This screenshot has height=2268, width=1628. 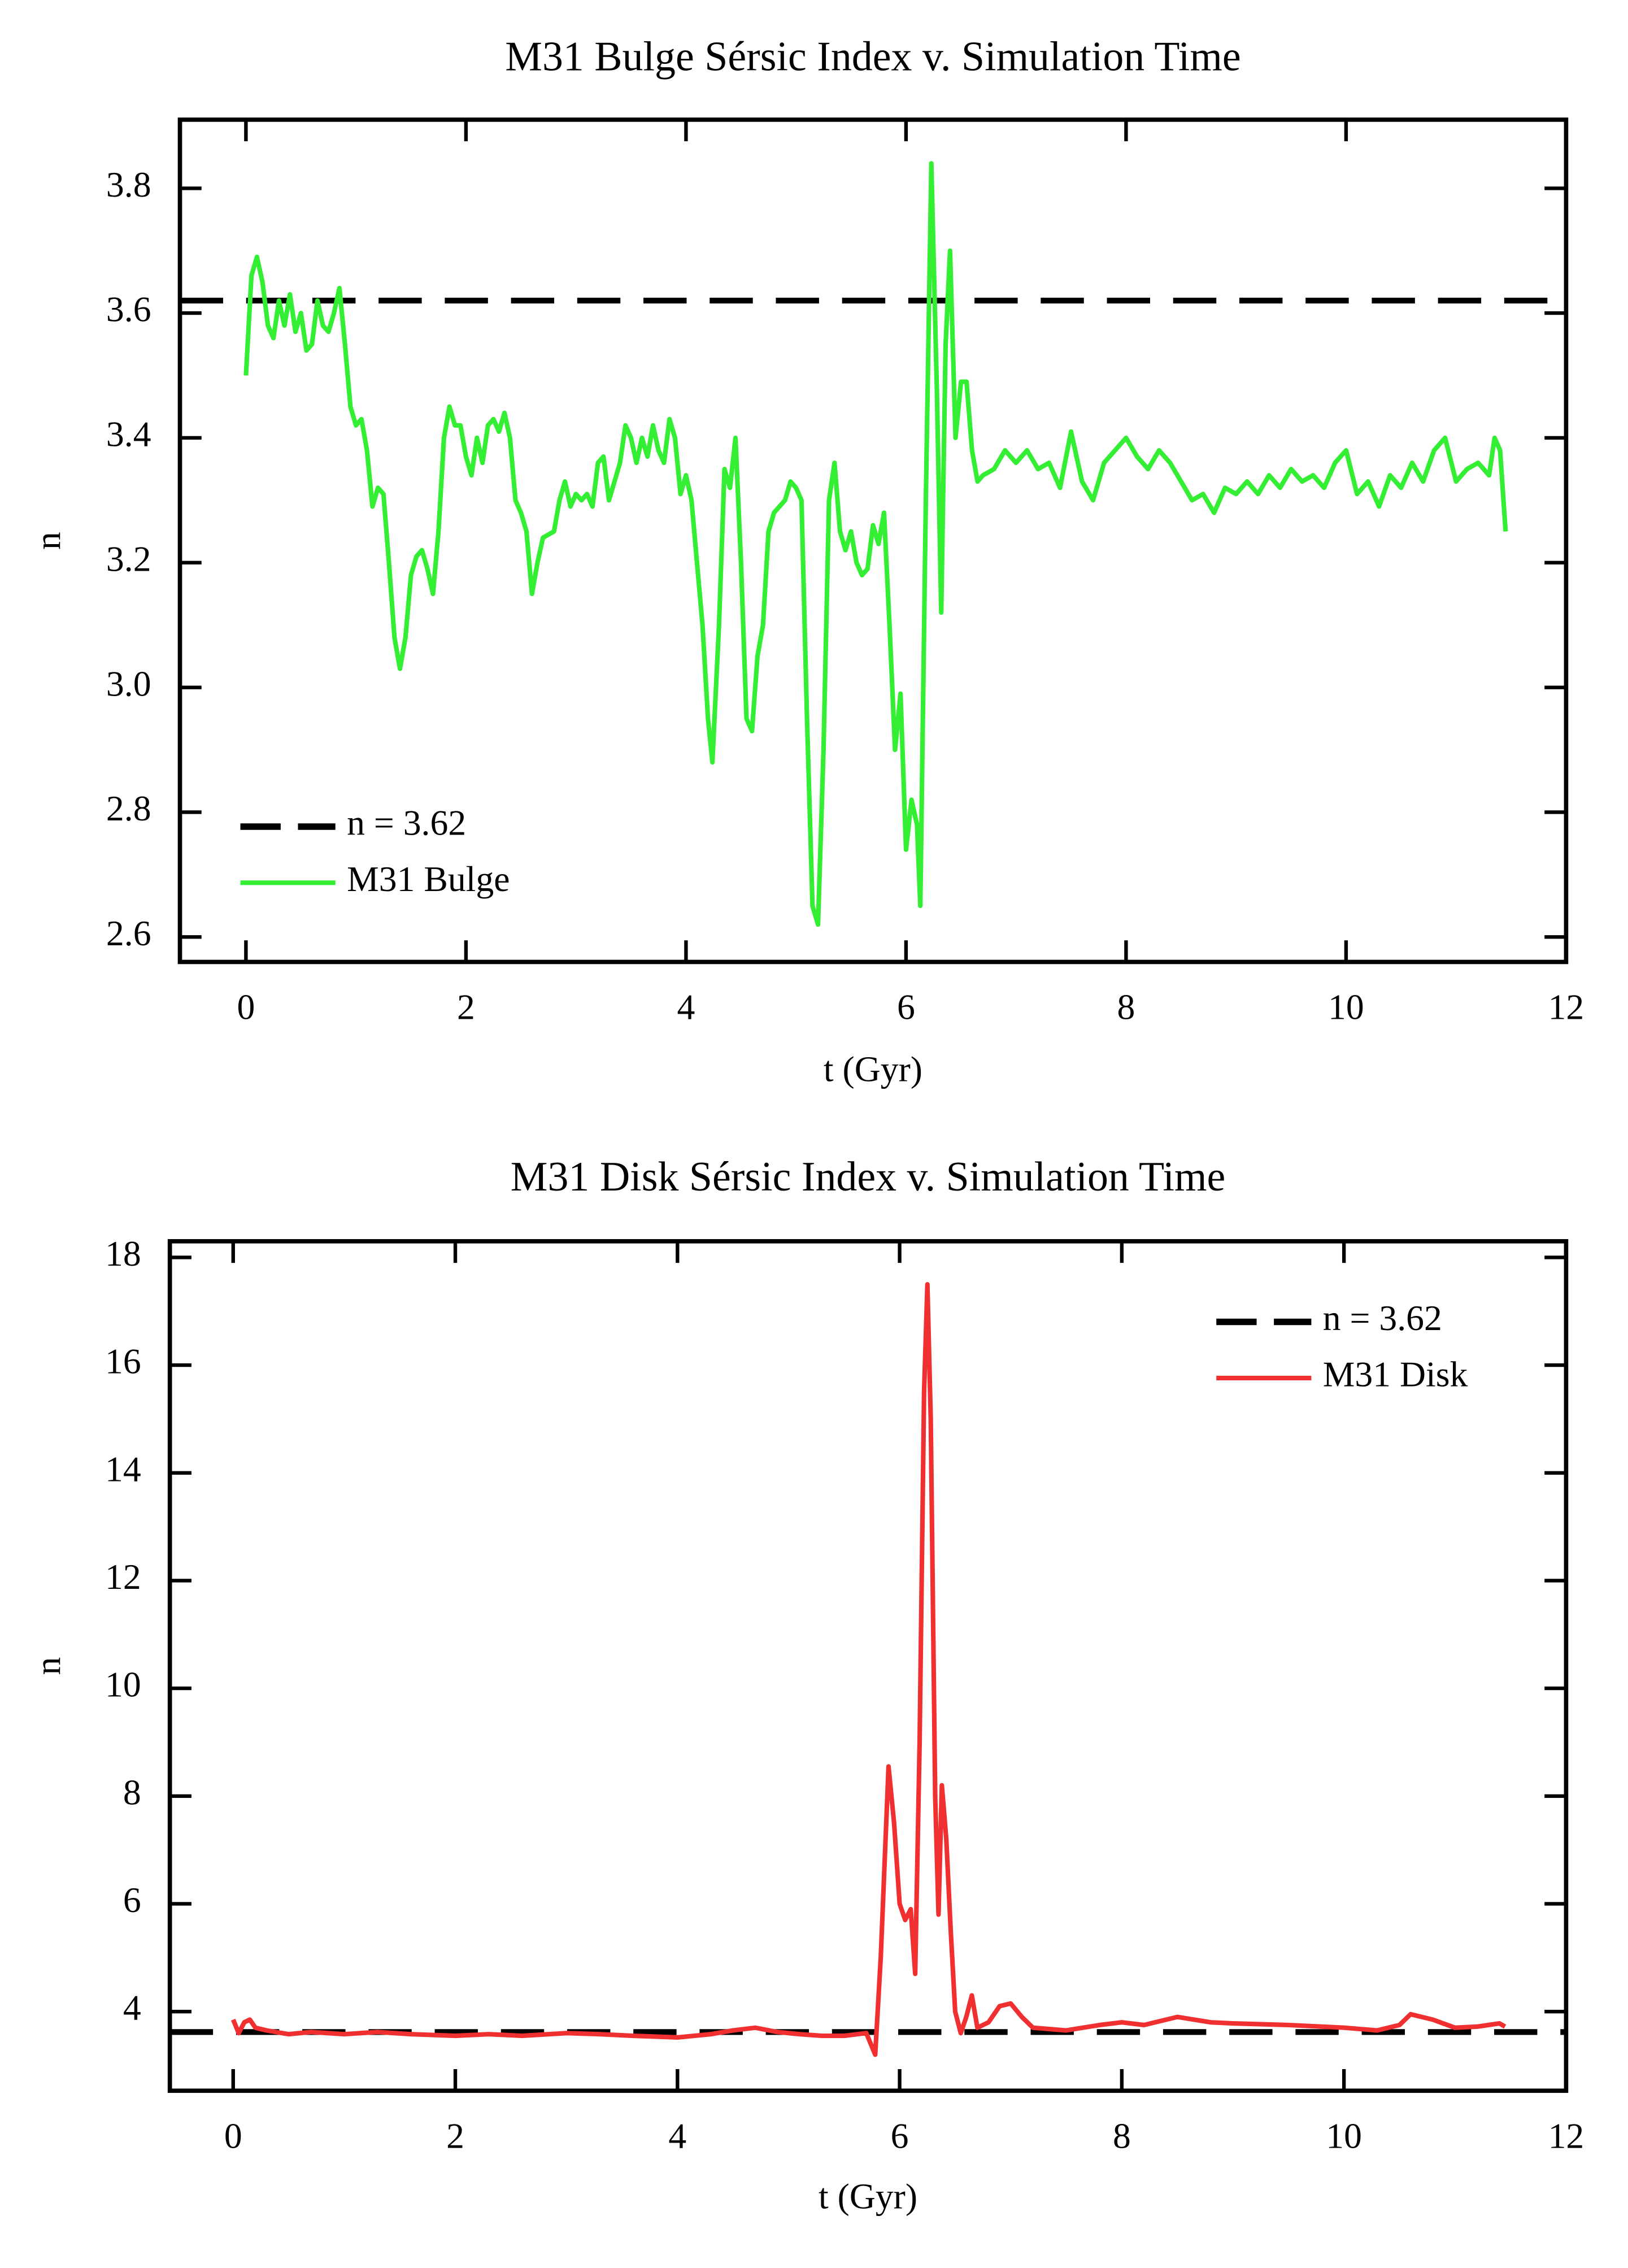 What do you see at coordinates (132, 1900) in the screenshot?
I see `y-tick-label: 6` at bounding box center [132, 1900].